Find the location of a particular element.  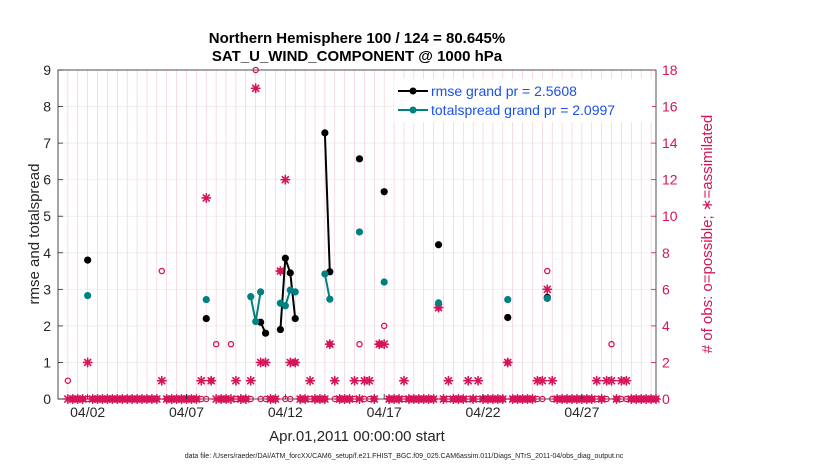

legend-spread-marker is located at coordinates (413, 110).